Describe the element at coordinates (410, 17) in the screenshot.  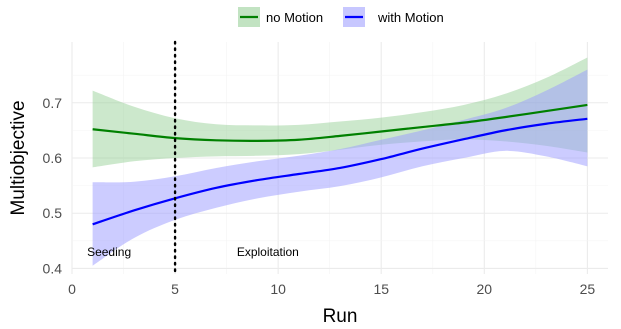
I see `legend-label-with-motion: with Motion` at that location.